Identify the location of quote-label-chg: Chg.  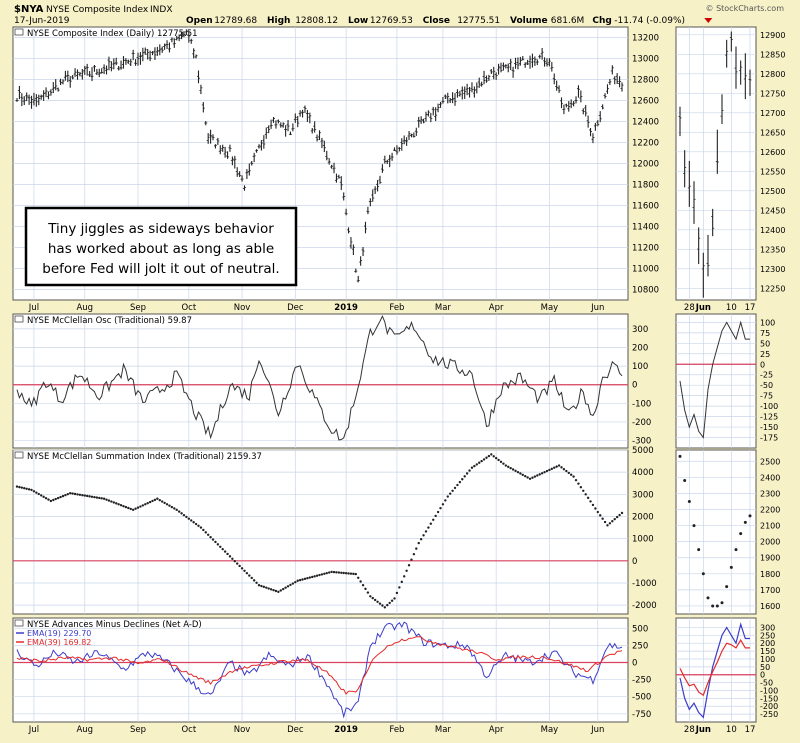
(601, 21).